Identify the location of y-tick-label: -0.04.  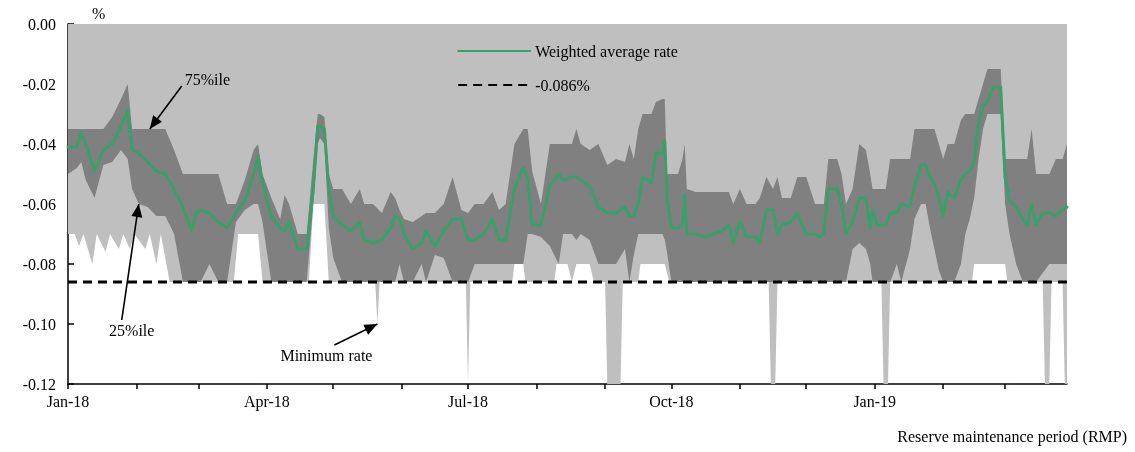
(39, 144).